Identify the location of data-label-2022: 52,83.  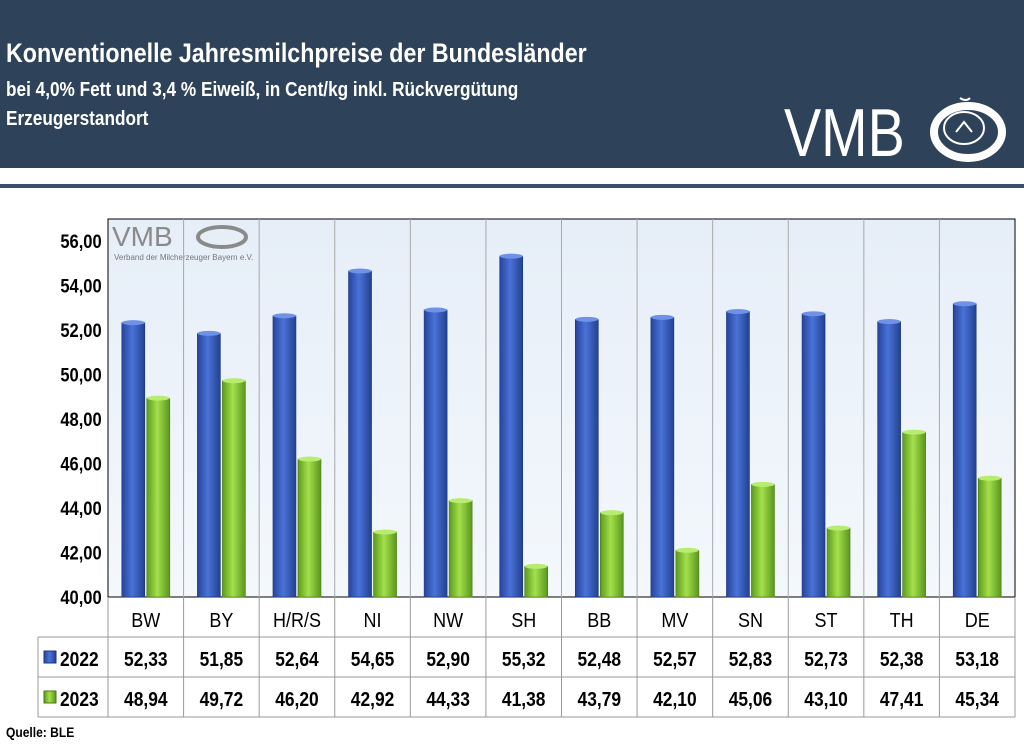
(751, 659).